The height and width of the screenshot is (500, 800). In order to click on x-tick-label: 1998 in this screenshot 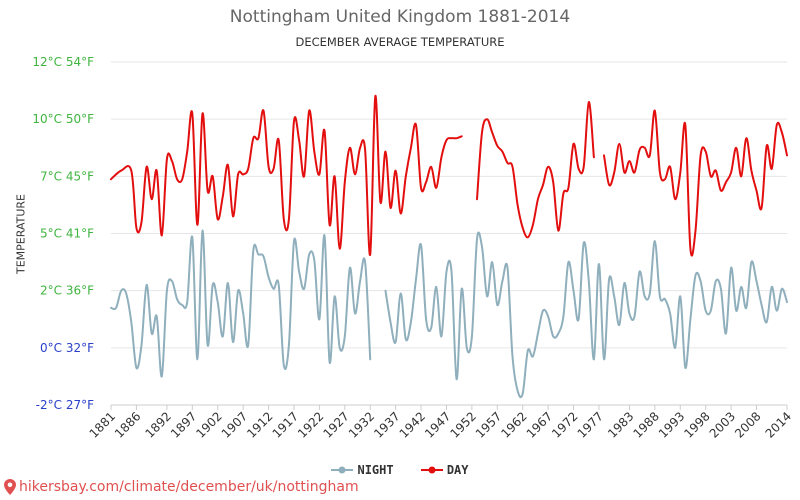, I will do `click(696, 424)`.